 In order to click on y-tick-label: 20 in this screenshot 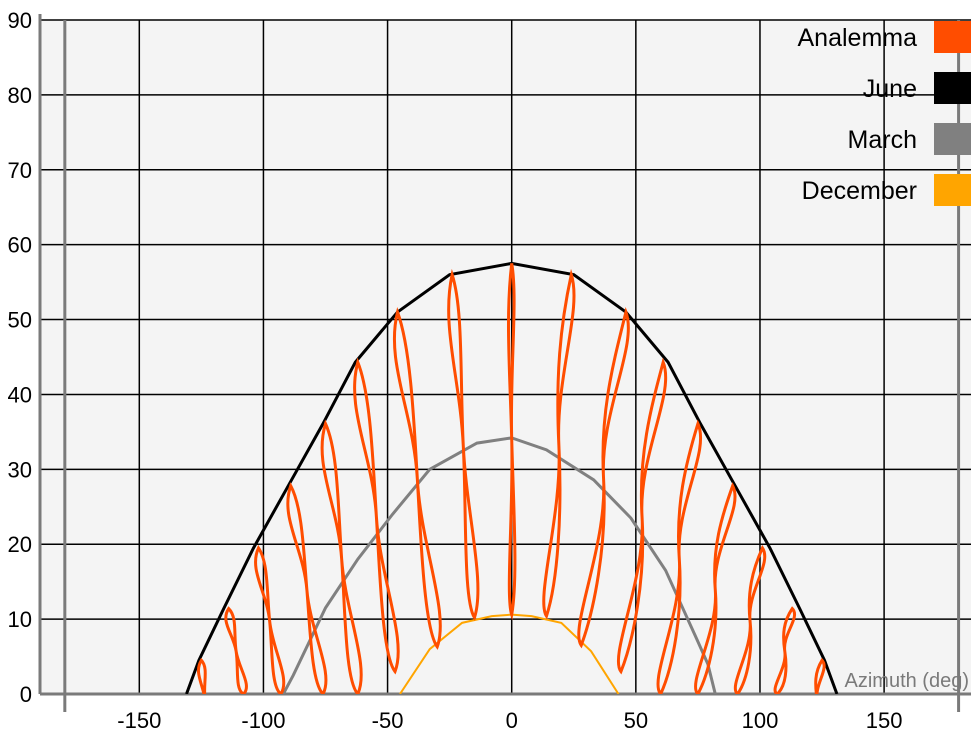, I will do `click(20, 544)`.